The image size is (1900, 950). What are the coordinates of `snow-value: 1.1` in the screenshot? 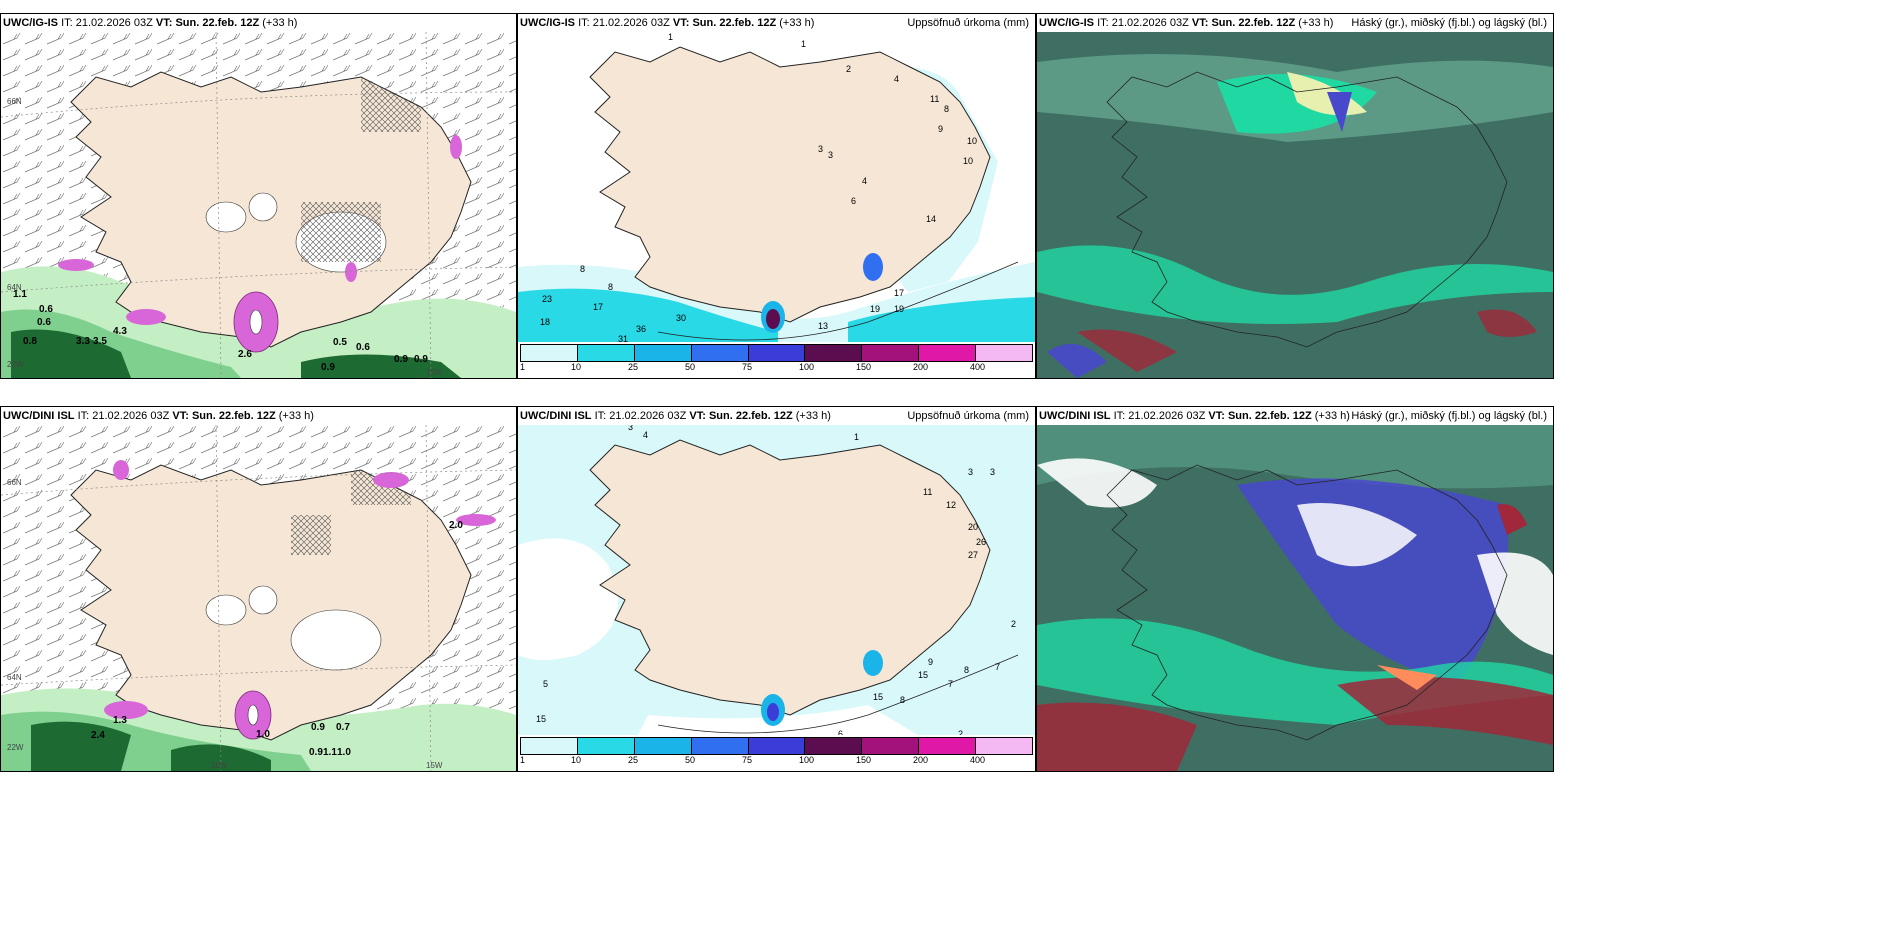 It's located at (20, 294).